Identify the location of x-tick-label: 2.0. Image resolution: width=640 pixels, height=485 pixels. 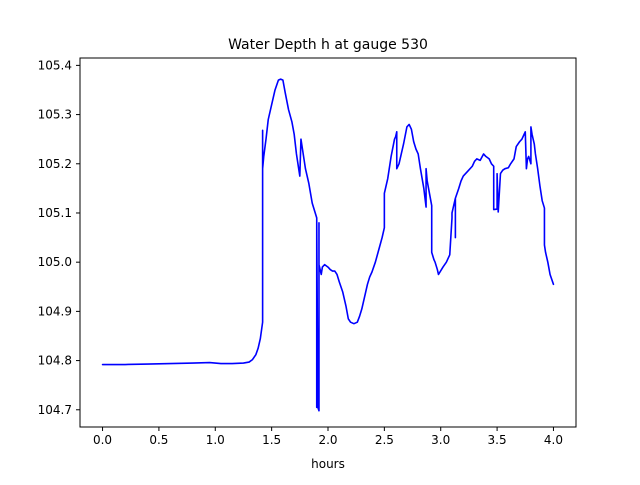
(327, 440).